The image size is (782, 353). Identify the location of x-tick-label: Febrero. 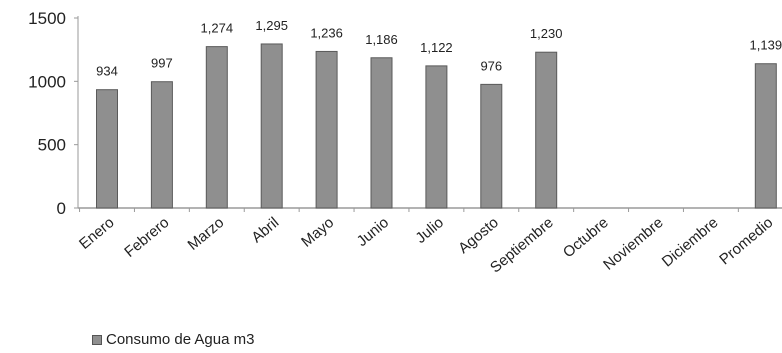
(146, 237).